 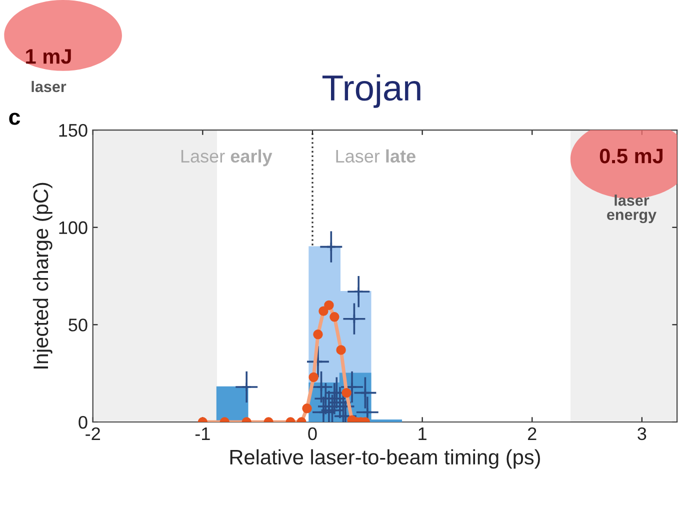 What do you see at coordinates (93, 433) in the screenshot?
I see `x-tick-label: -2` at bounding box center [93, 433].